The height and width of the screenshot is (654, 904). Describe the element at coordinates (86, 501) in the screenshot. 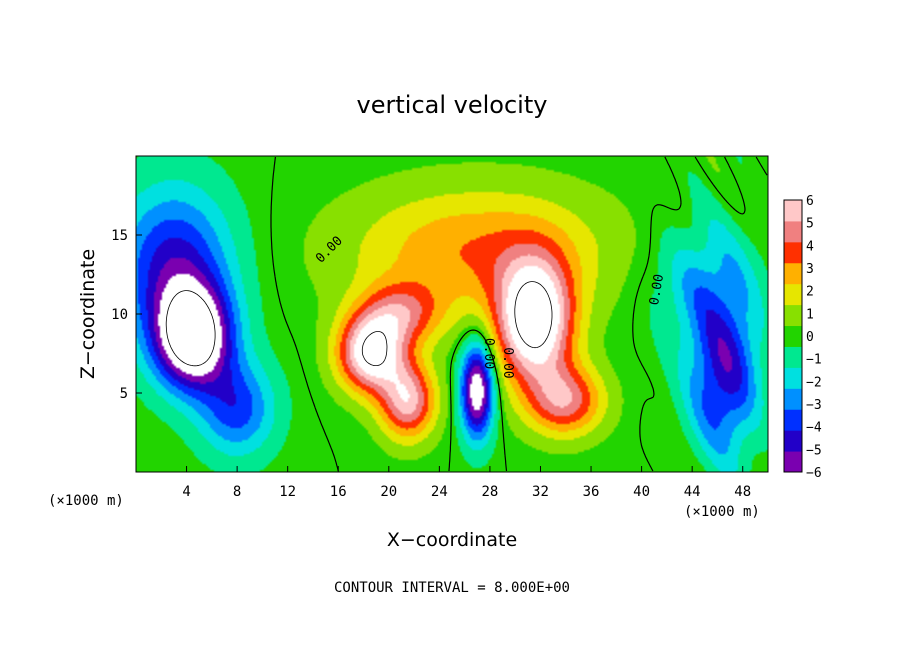

I see `x-unit-left: (×1000 m)` at that location.